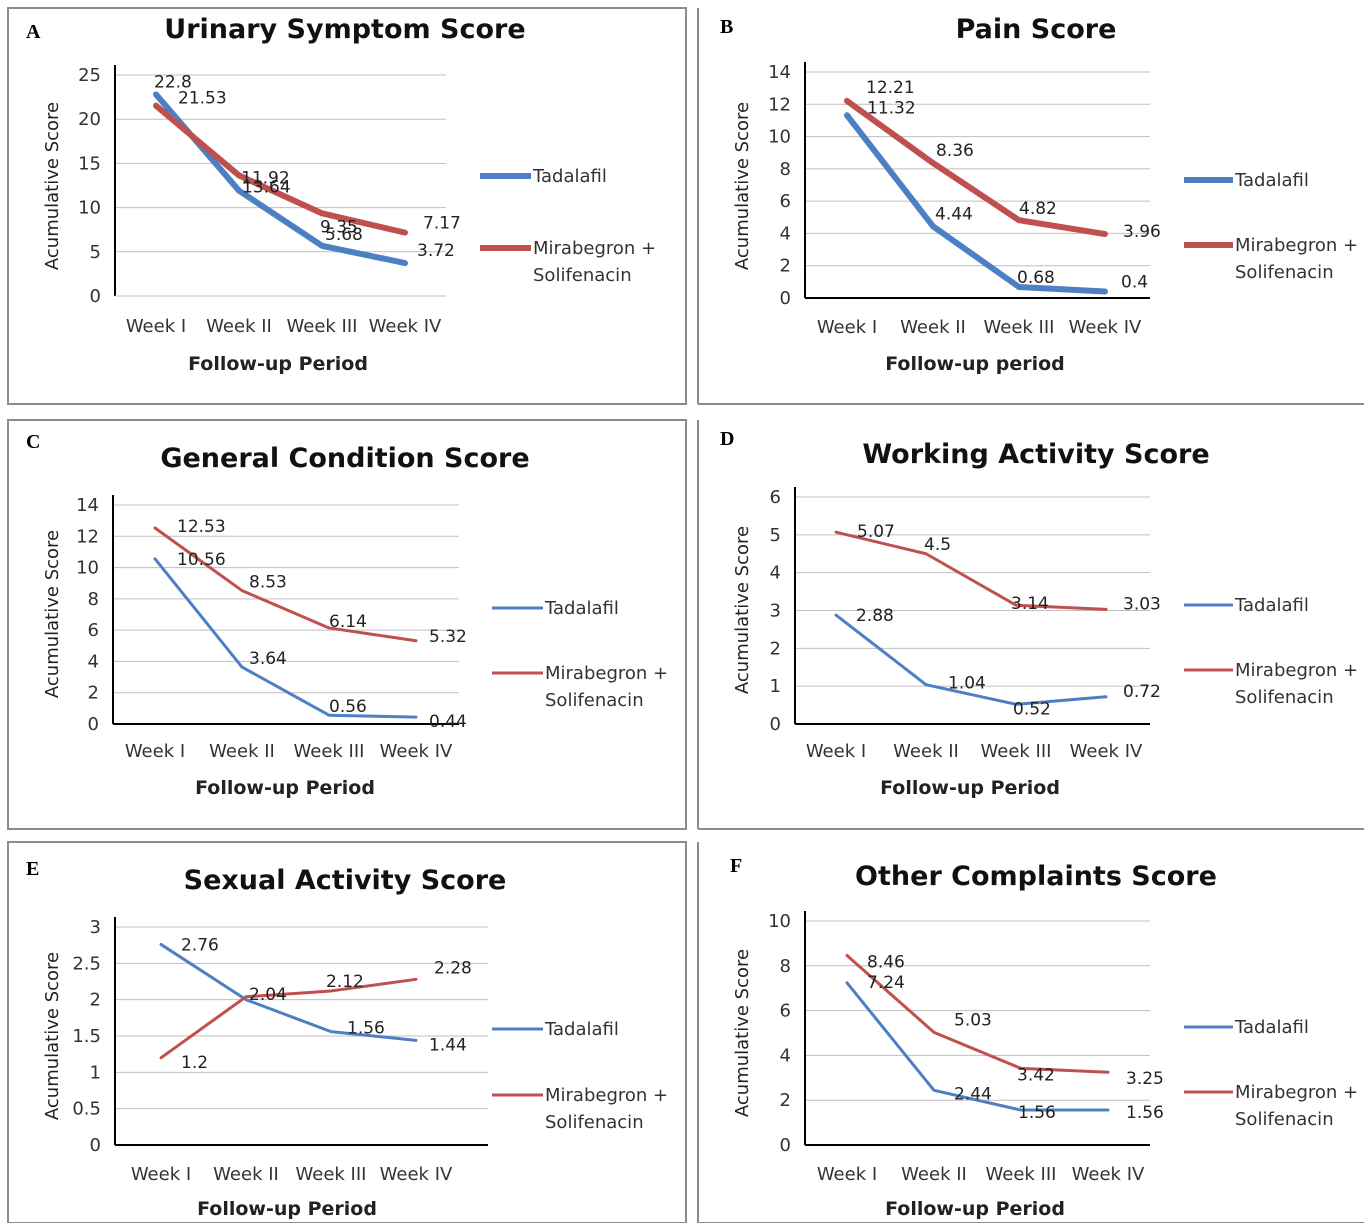  Describe the element at coordinates (344, 235) in the screenshot. I see `data-label-tadalafil: 5.68` at that location.